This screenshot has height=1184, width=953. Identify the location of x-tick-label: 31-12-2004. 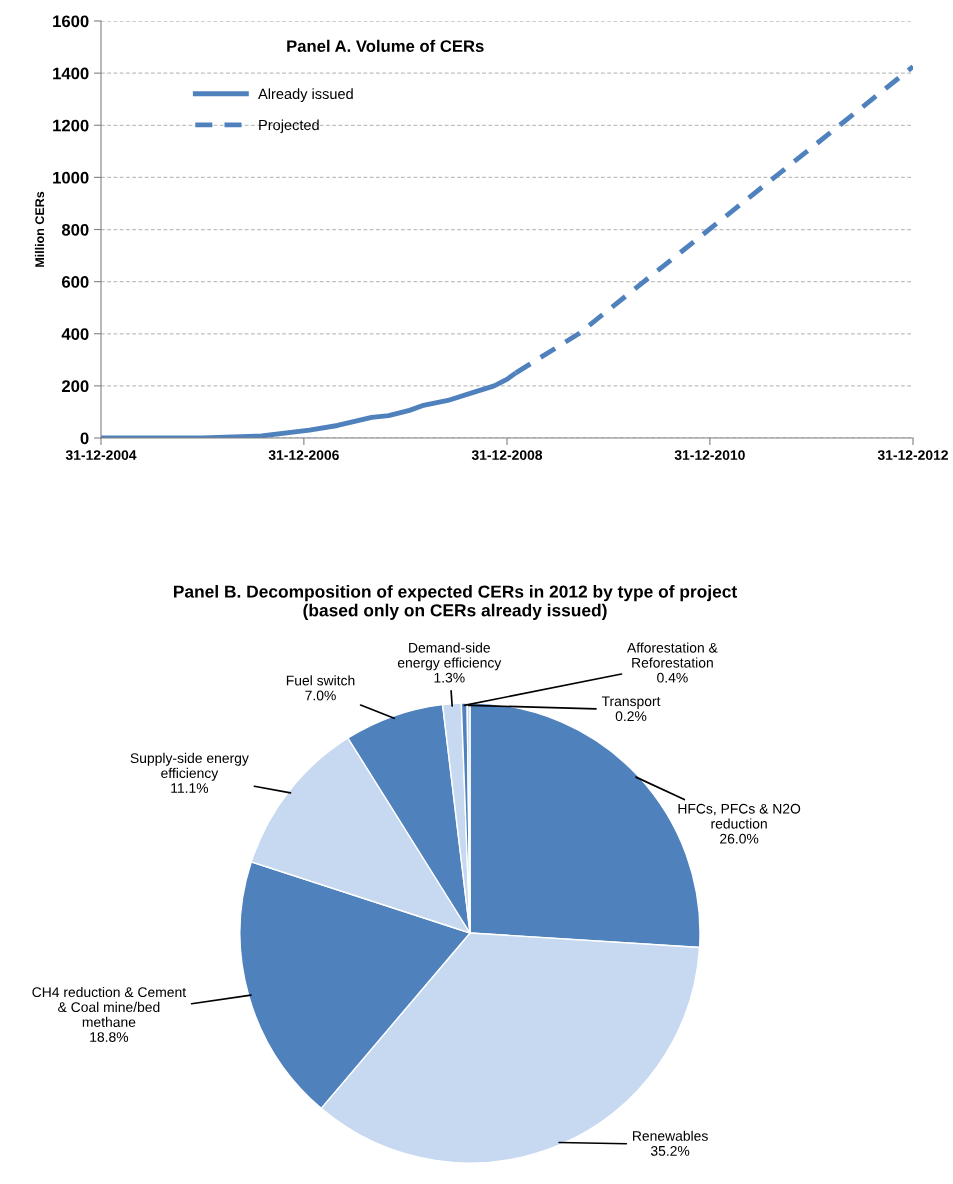
(101, 455).